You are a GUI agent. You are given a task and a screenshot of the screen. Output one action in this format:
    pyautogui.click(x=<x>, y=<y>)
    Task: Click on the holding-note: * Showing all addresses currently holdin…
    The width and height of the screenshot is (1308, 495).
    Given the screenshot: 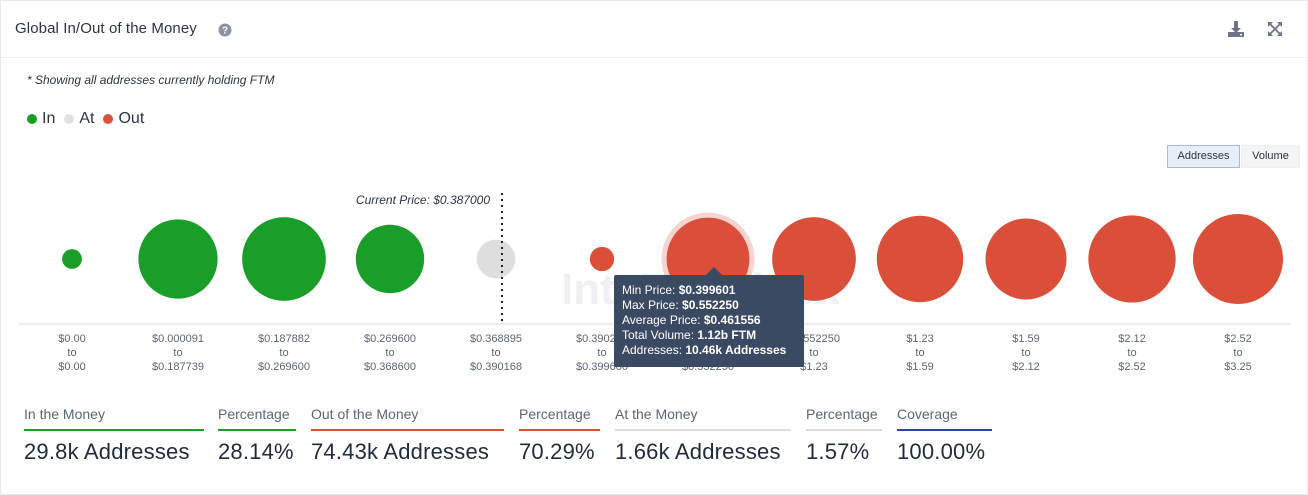 What is the action you would take?
    pyautogui.click(x=151, y=80)
    